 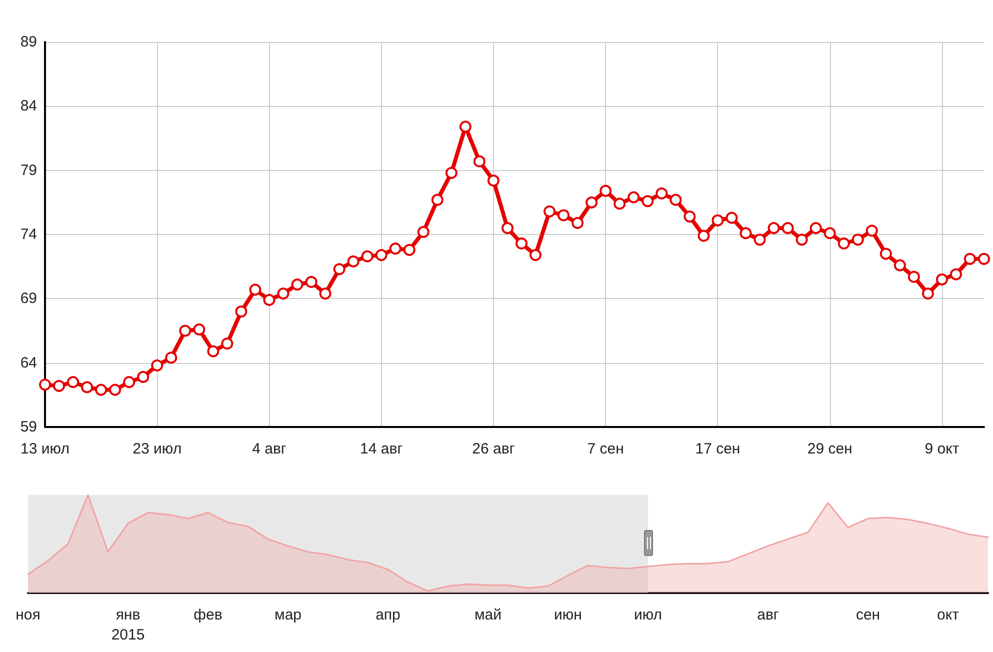 What do you see at coordinates (605, 449) in the screenshot?
I see `x-tick-label: 7 сен` at bounding box center [605, 449].